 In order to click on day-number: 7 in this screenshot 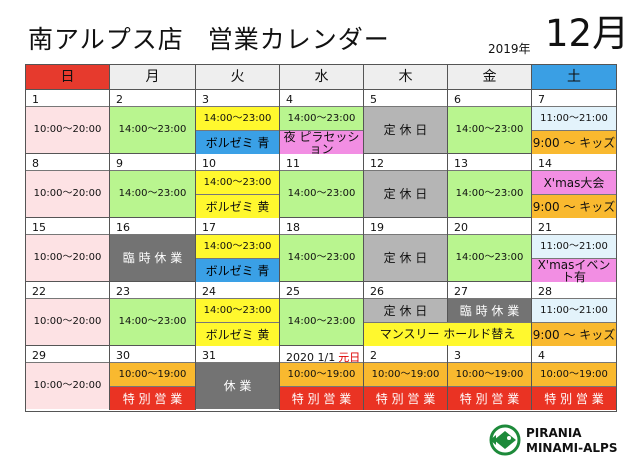, I will do `click(541, 99)`.